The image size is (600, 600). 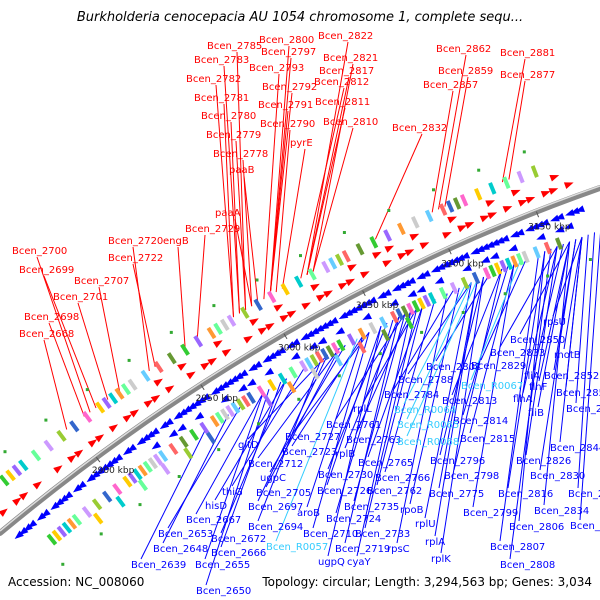 I want to click on reverse-gene-label: Bcen_2667, so click(x=213, y=520).